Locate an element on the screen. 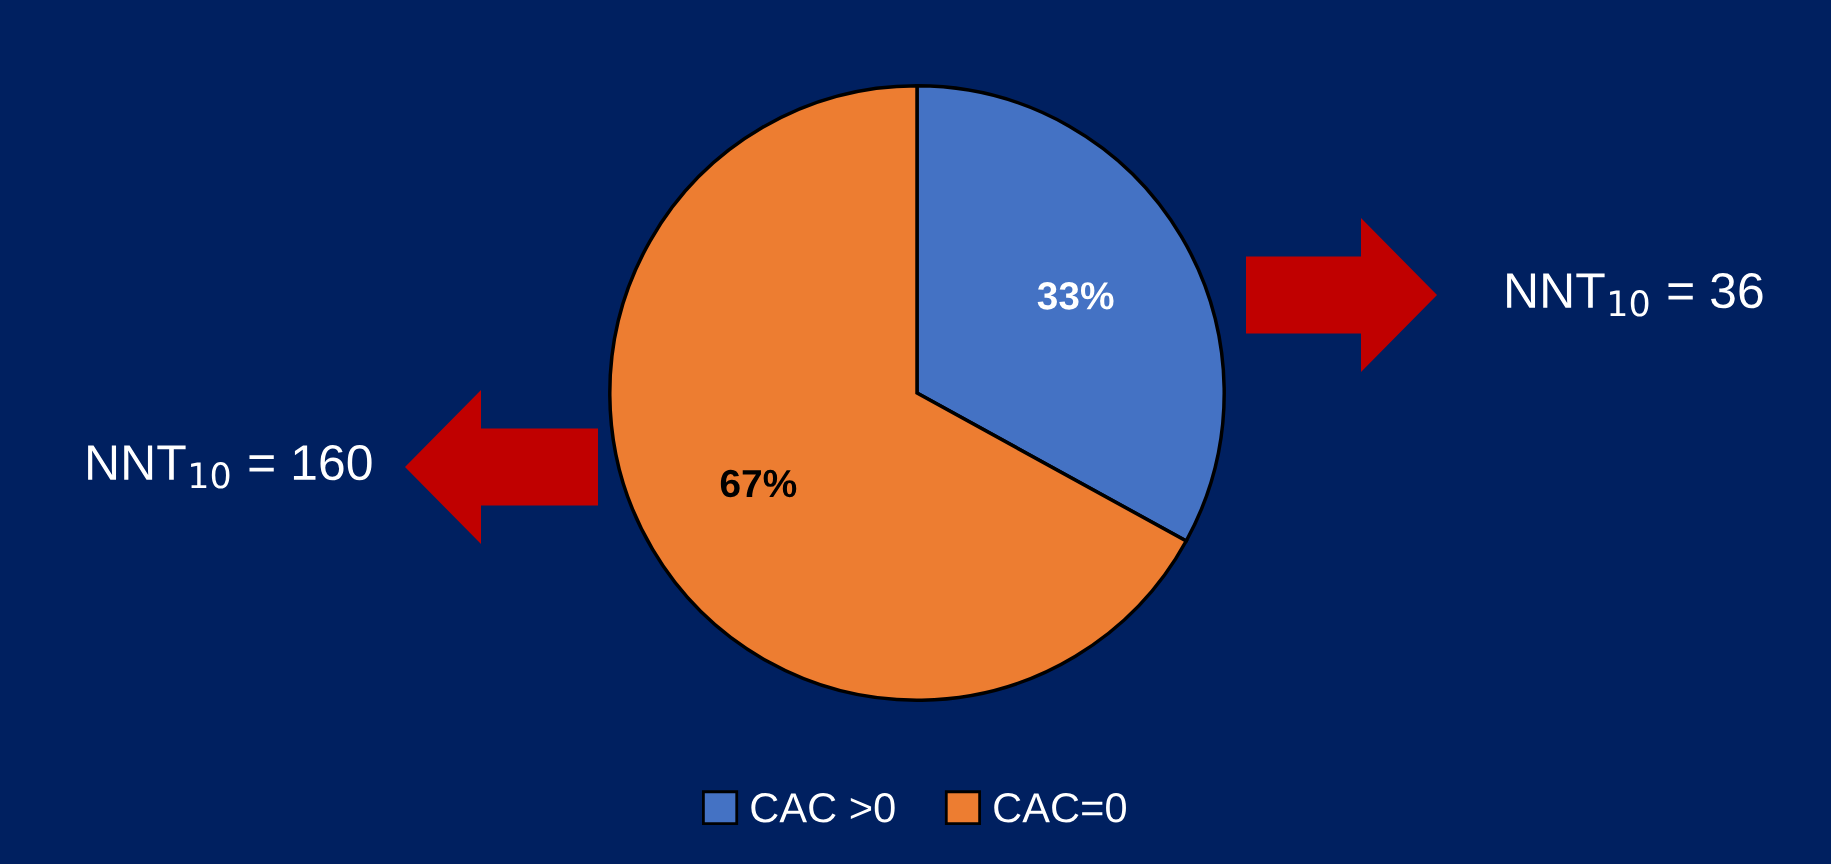  data-label: 67% is located at coordinates (758, 483).